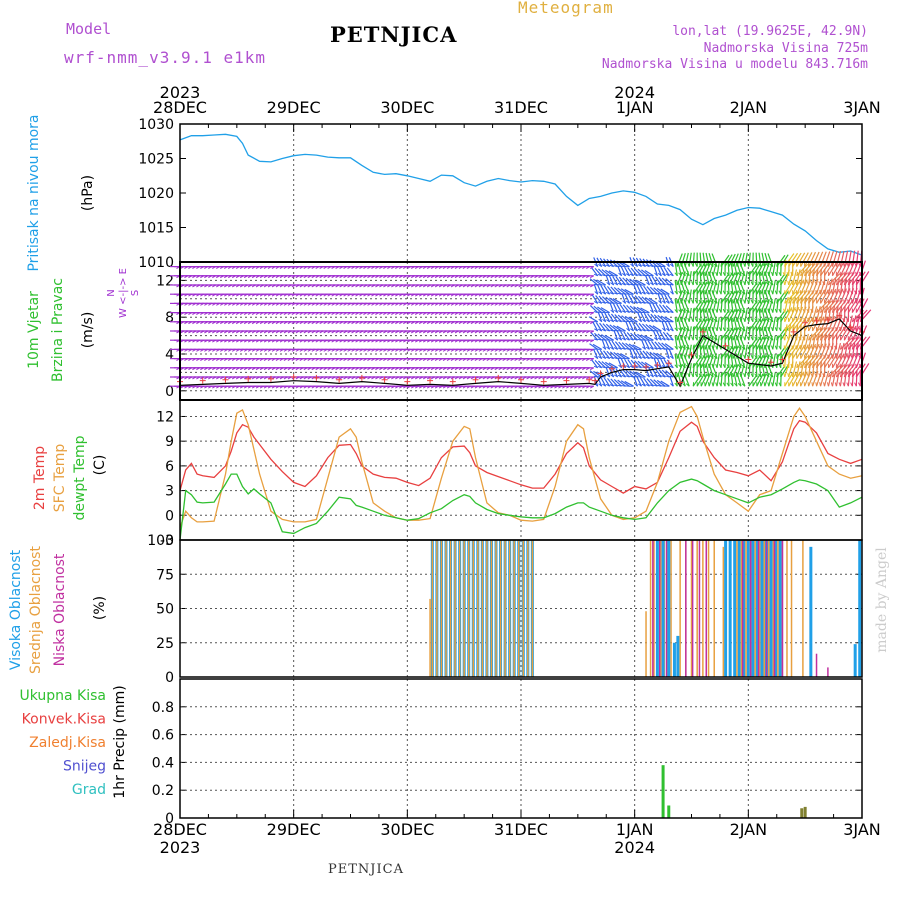 This screenshot has width=900, height=900. Describe the element at coordinates (180, 107) in the screenshot. I see `time-tick-top: 28DEC` at that location.